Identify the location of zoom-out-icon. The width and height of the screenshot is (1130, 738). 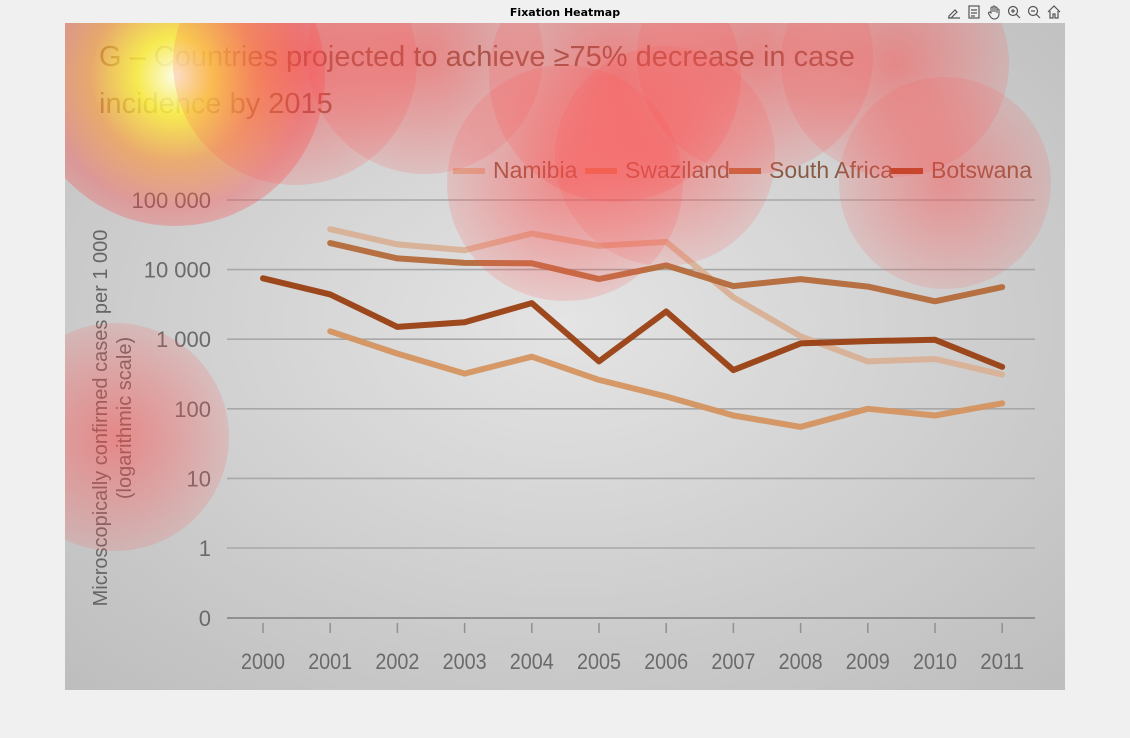
(1034, 12).